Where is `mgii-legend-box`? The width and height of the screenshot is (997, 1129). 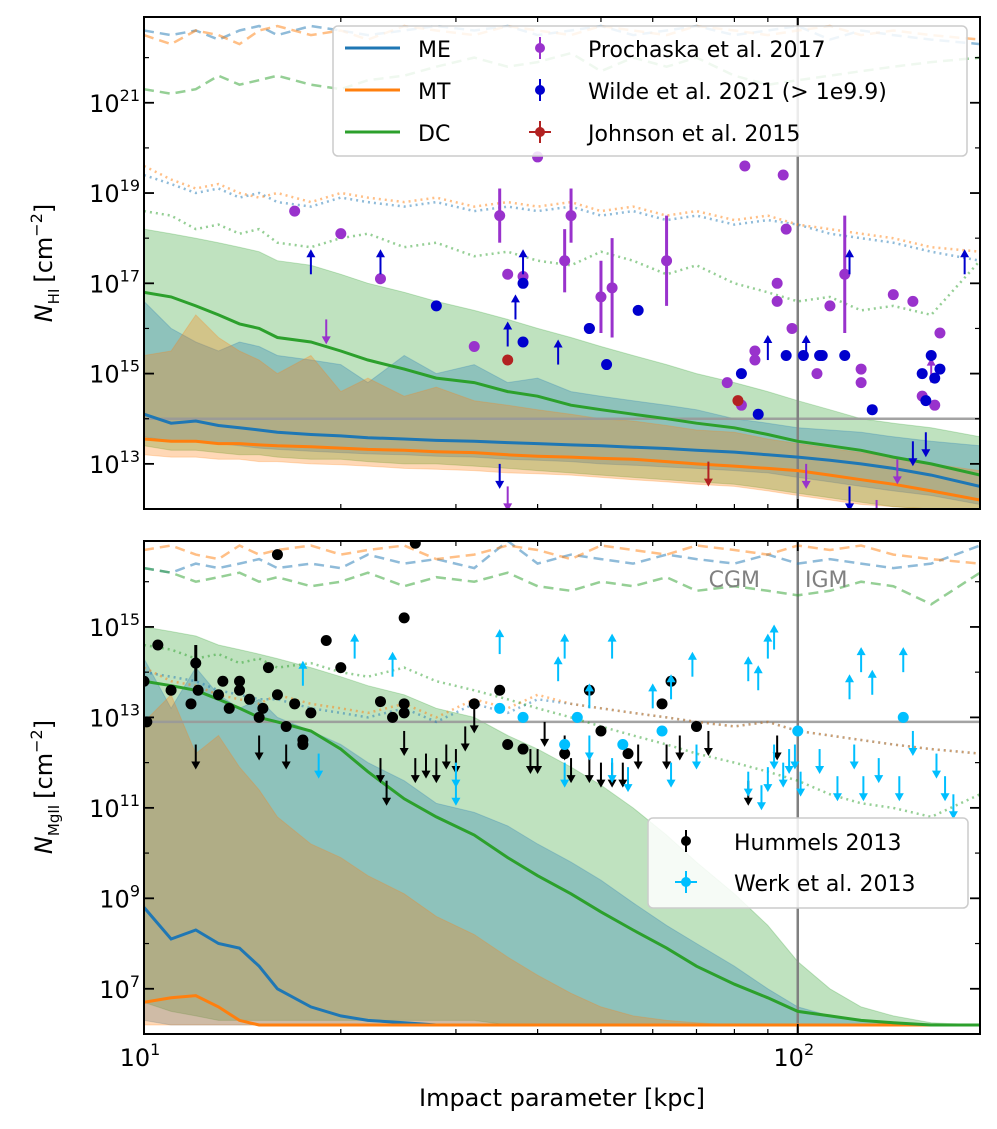 mgii-legend-box is located at coordinates (808, 863).